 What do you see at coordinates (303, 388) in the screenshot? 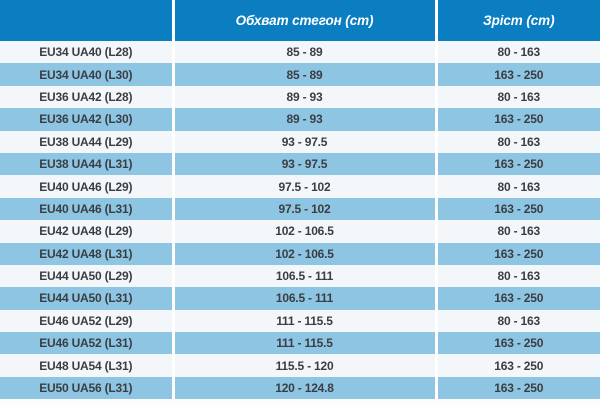
I see `hips-cell: 120 - 124.8` at bounding box center [303, 388].